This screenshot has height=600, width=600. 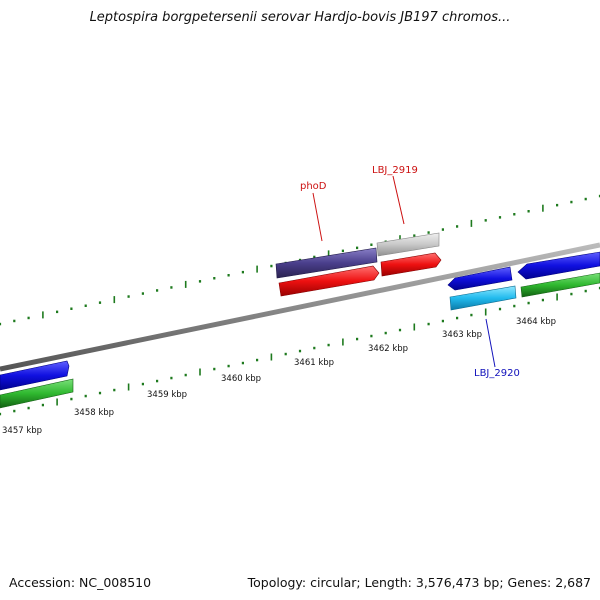 What do you see at coordinates (497, 373) in the screenshot?
I see `gene-label-lbj2920: LBJ_2920` at bounding box center [497, 373].